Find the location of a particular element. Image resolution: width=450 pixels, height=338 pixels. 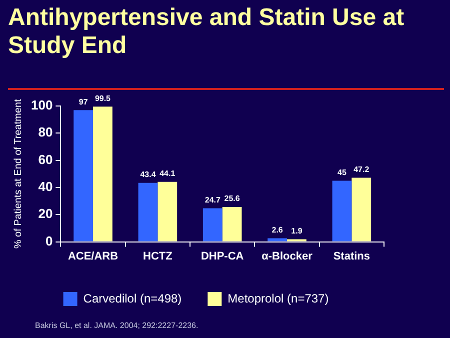

text: Bakris GL, et al. JAMA. 2004; 292:2227-2236. is located at coordinates (116, 325).